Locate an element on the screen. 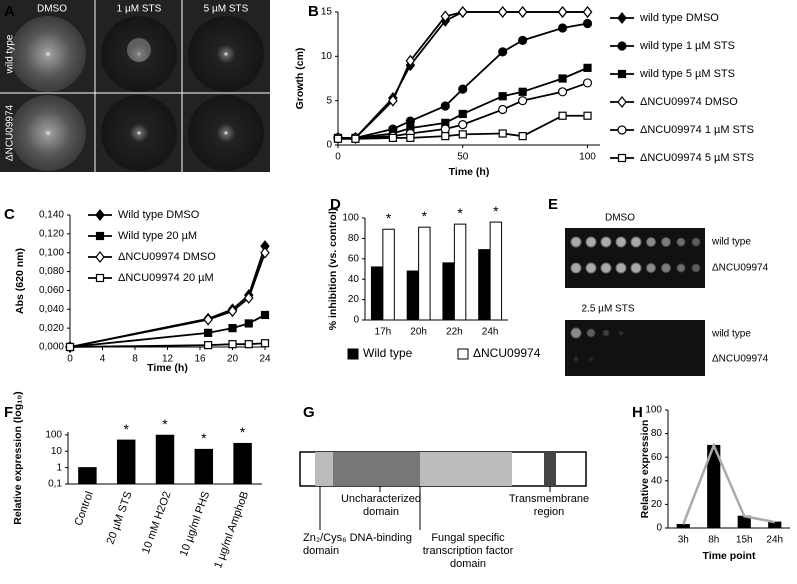  legend-label: Wild type is located at coordinates (388, 353).